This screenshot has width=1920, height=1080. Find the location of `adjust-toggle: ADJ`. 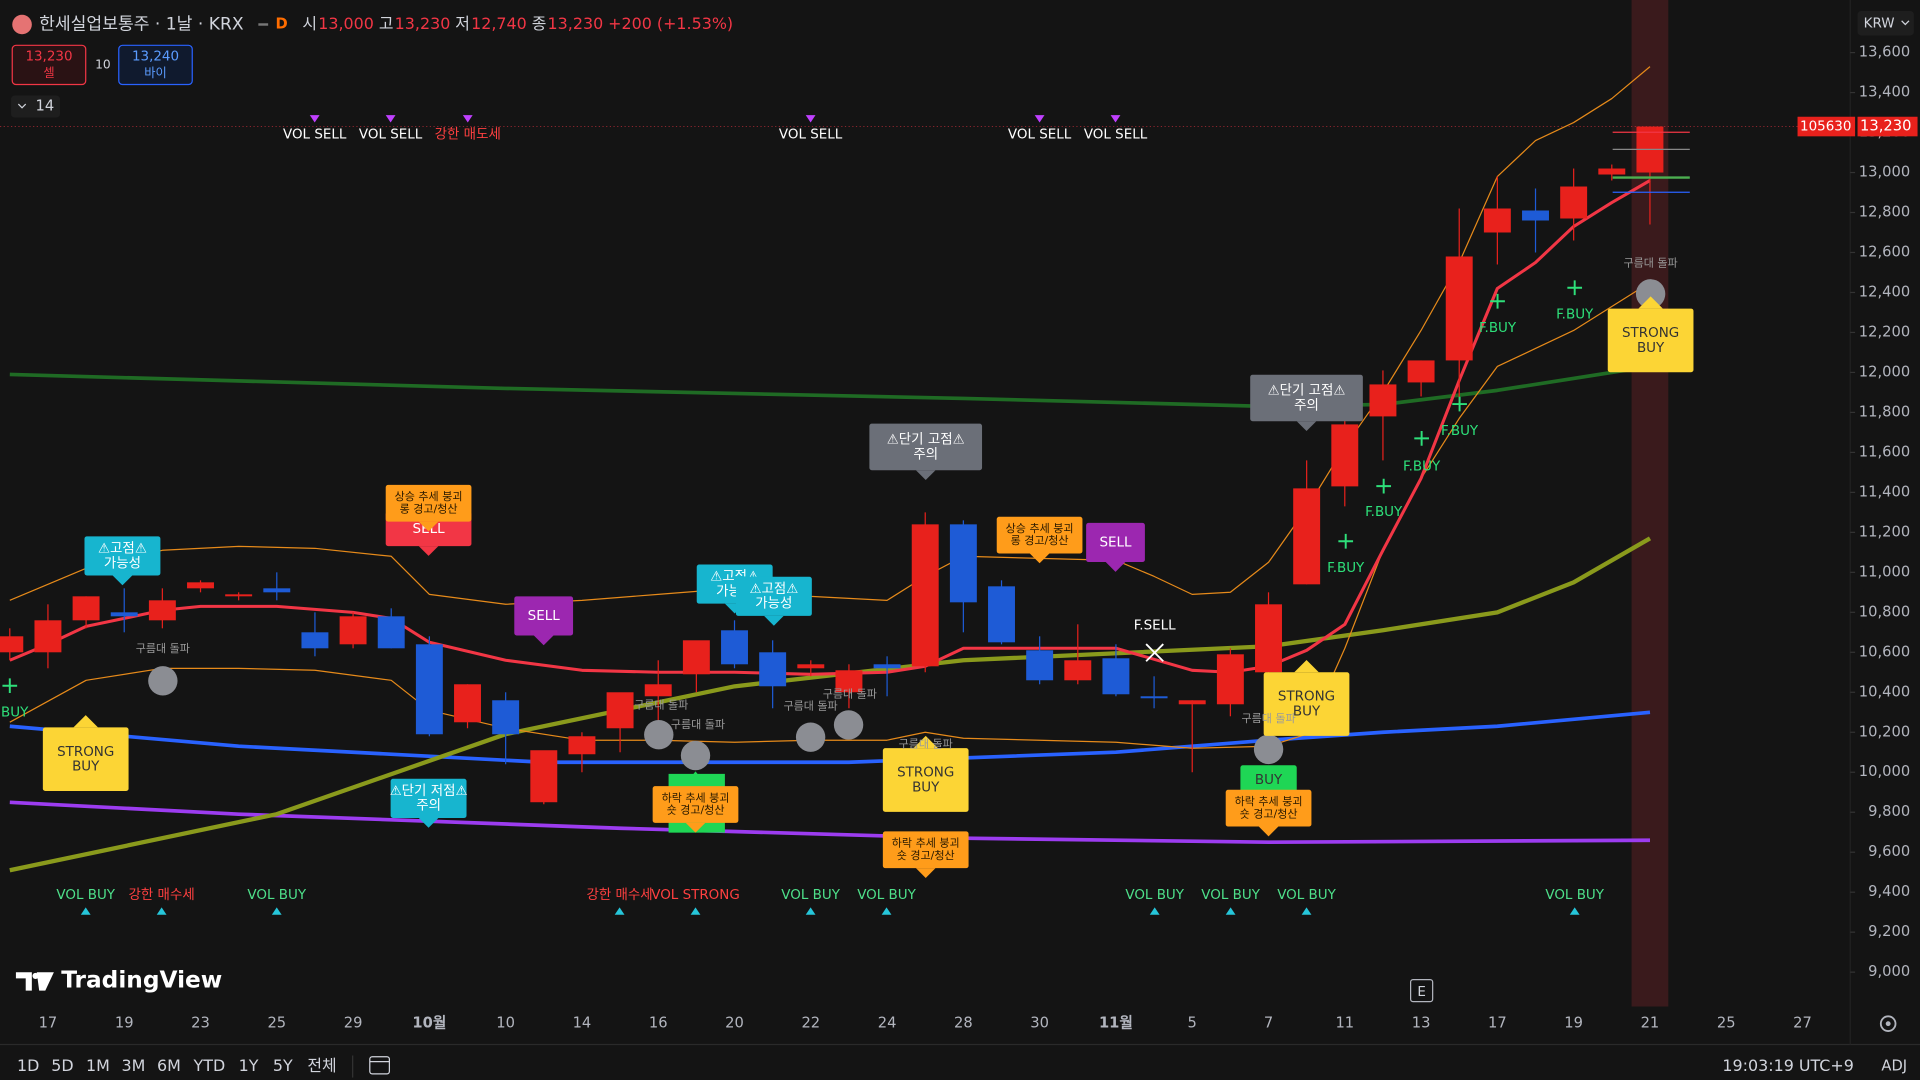

adjust-toggle: ADJ is located at coordinates (1894, 1066).